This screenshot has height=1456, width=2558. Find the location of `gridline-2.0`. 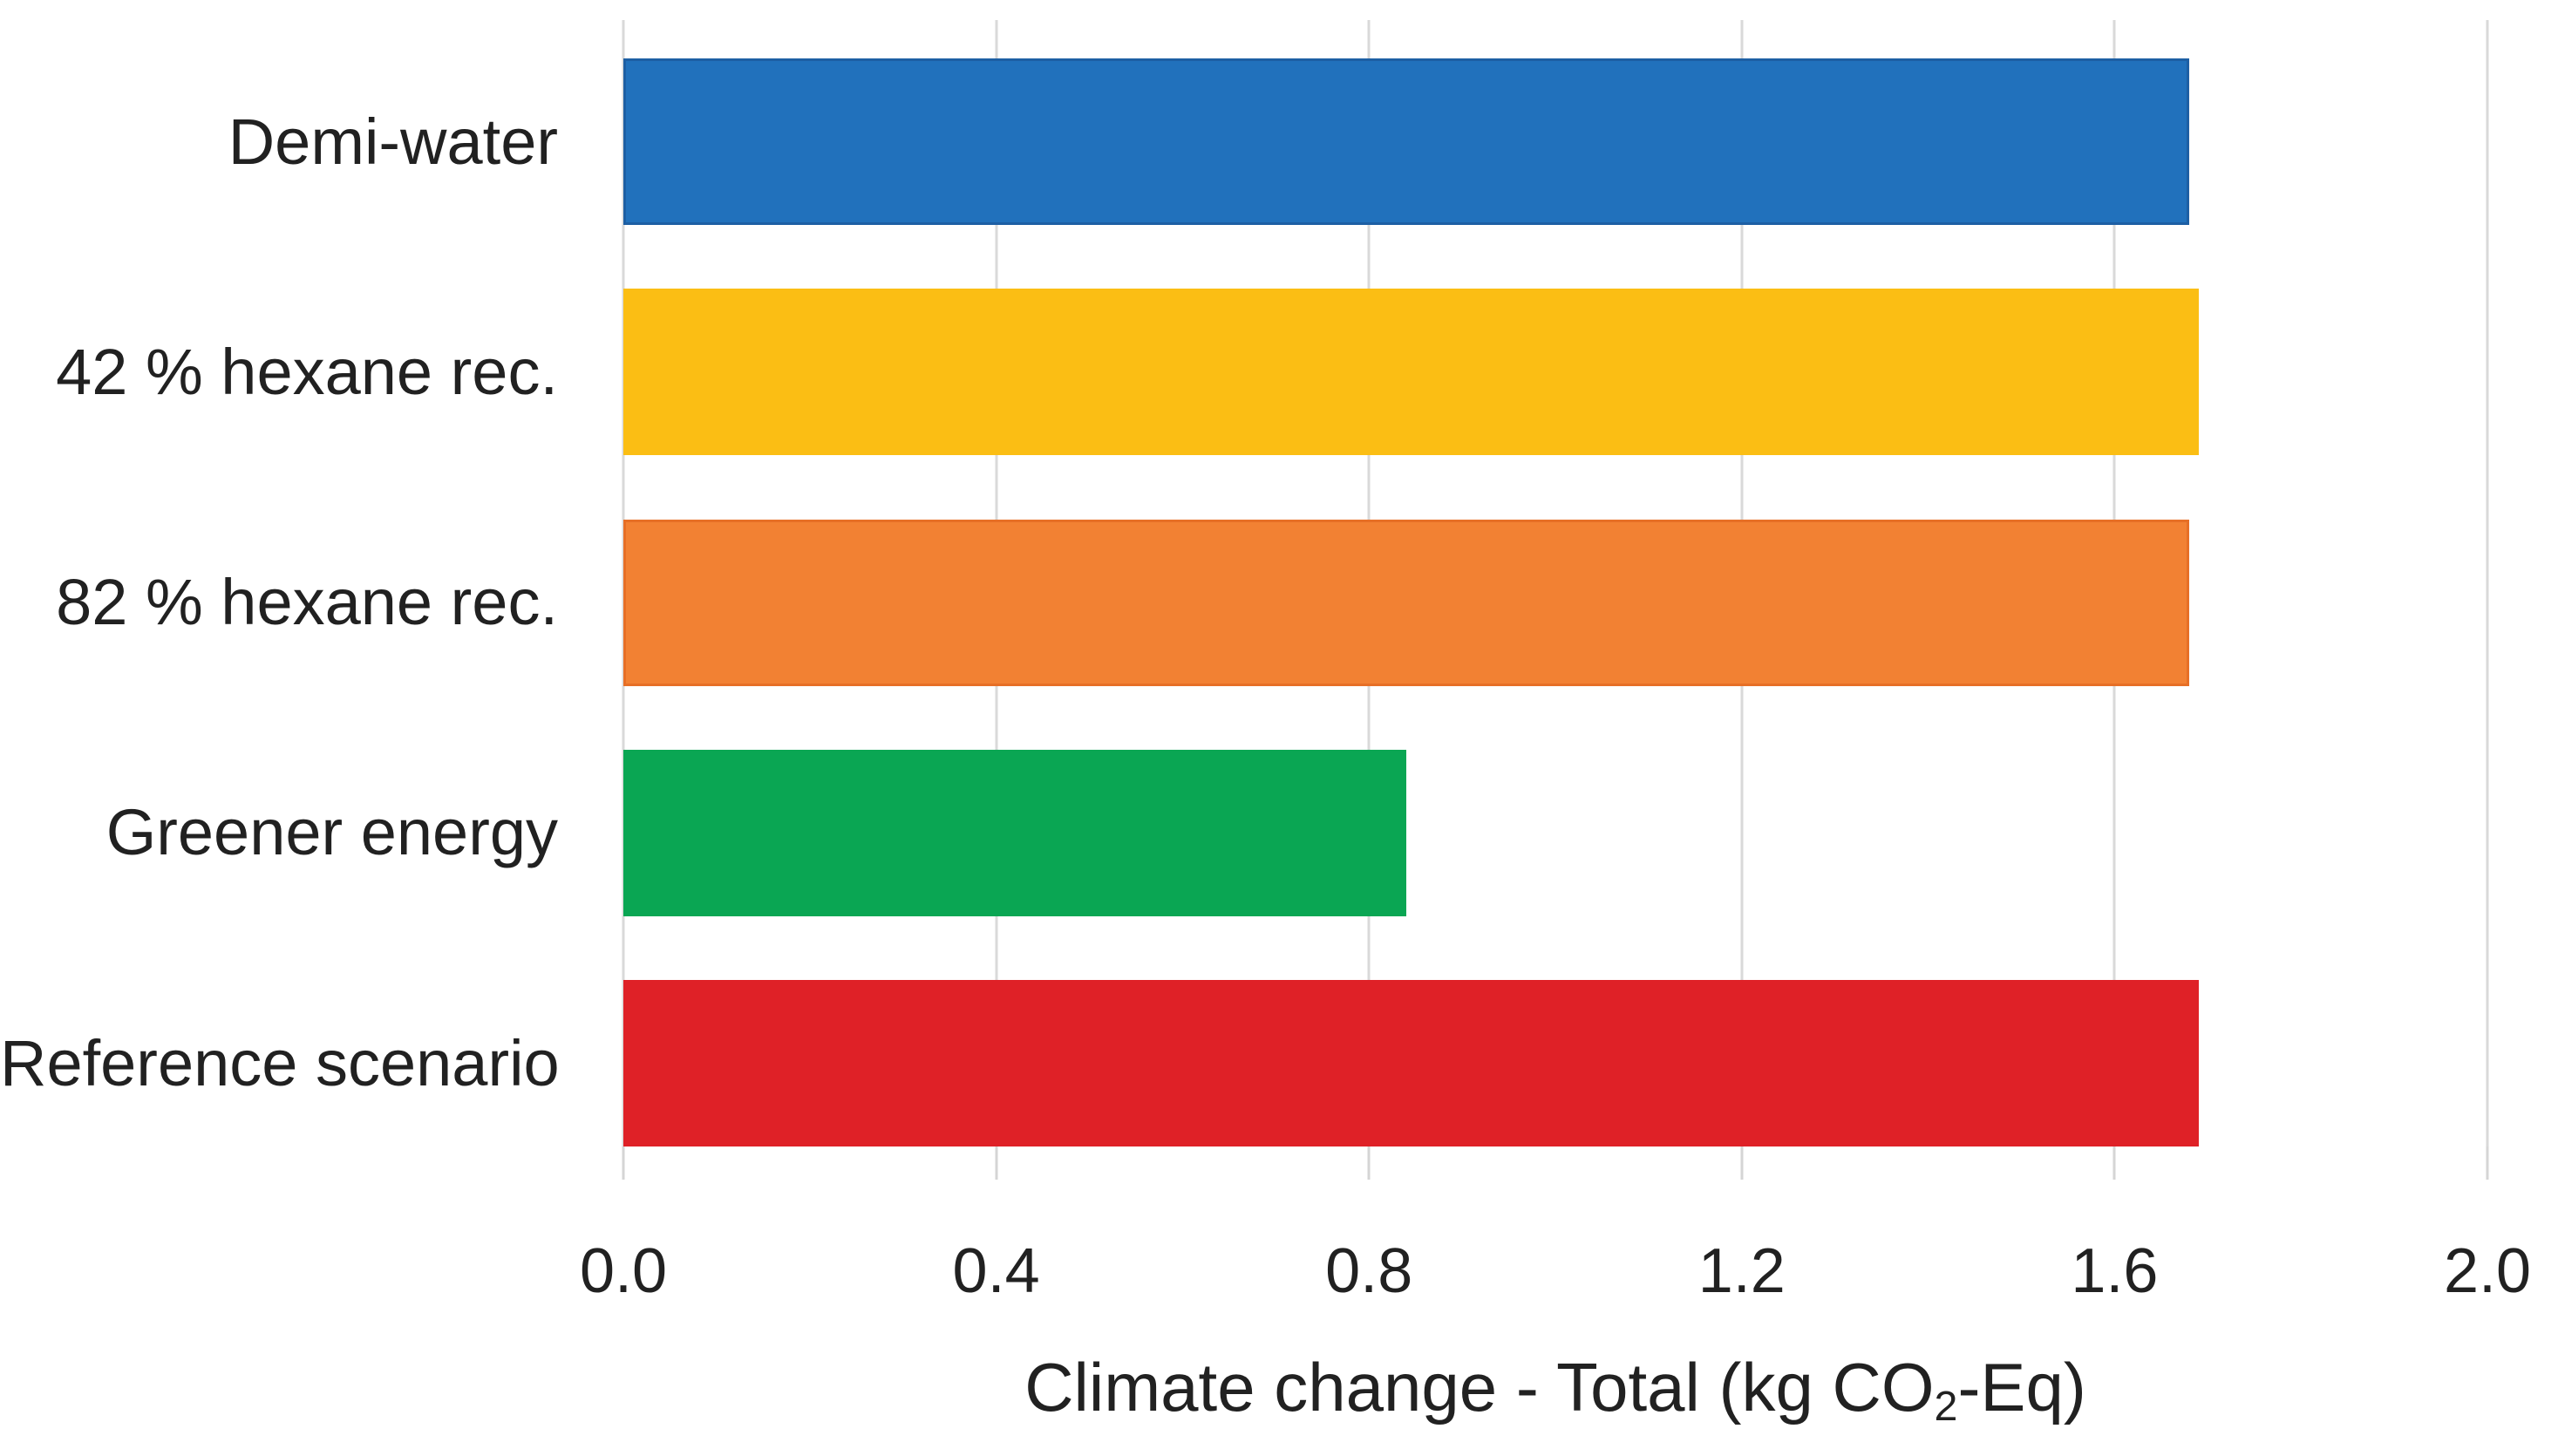

gridline-2.0 is located at coordinates (2487, 583).